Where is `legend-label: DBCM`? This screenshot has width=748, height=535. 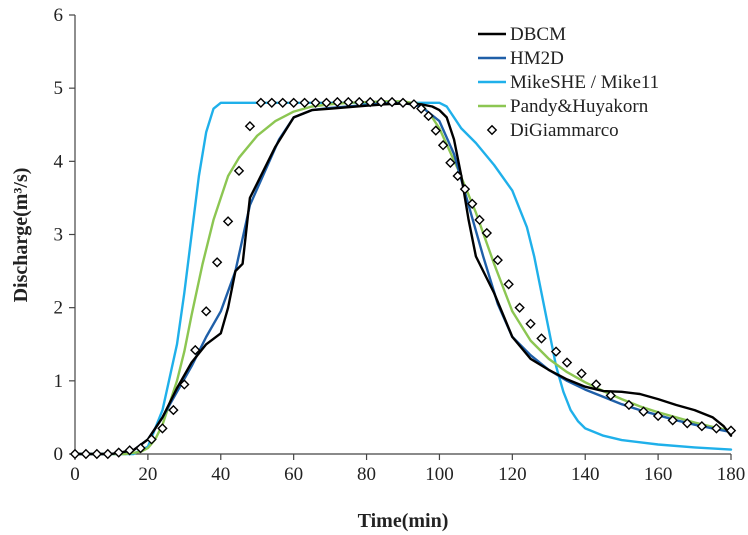
legend-label: DBCM is located at coordinates (538, 34).